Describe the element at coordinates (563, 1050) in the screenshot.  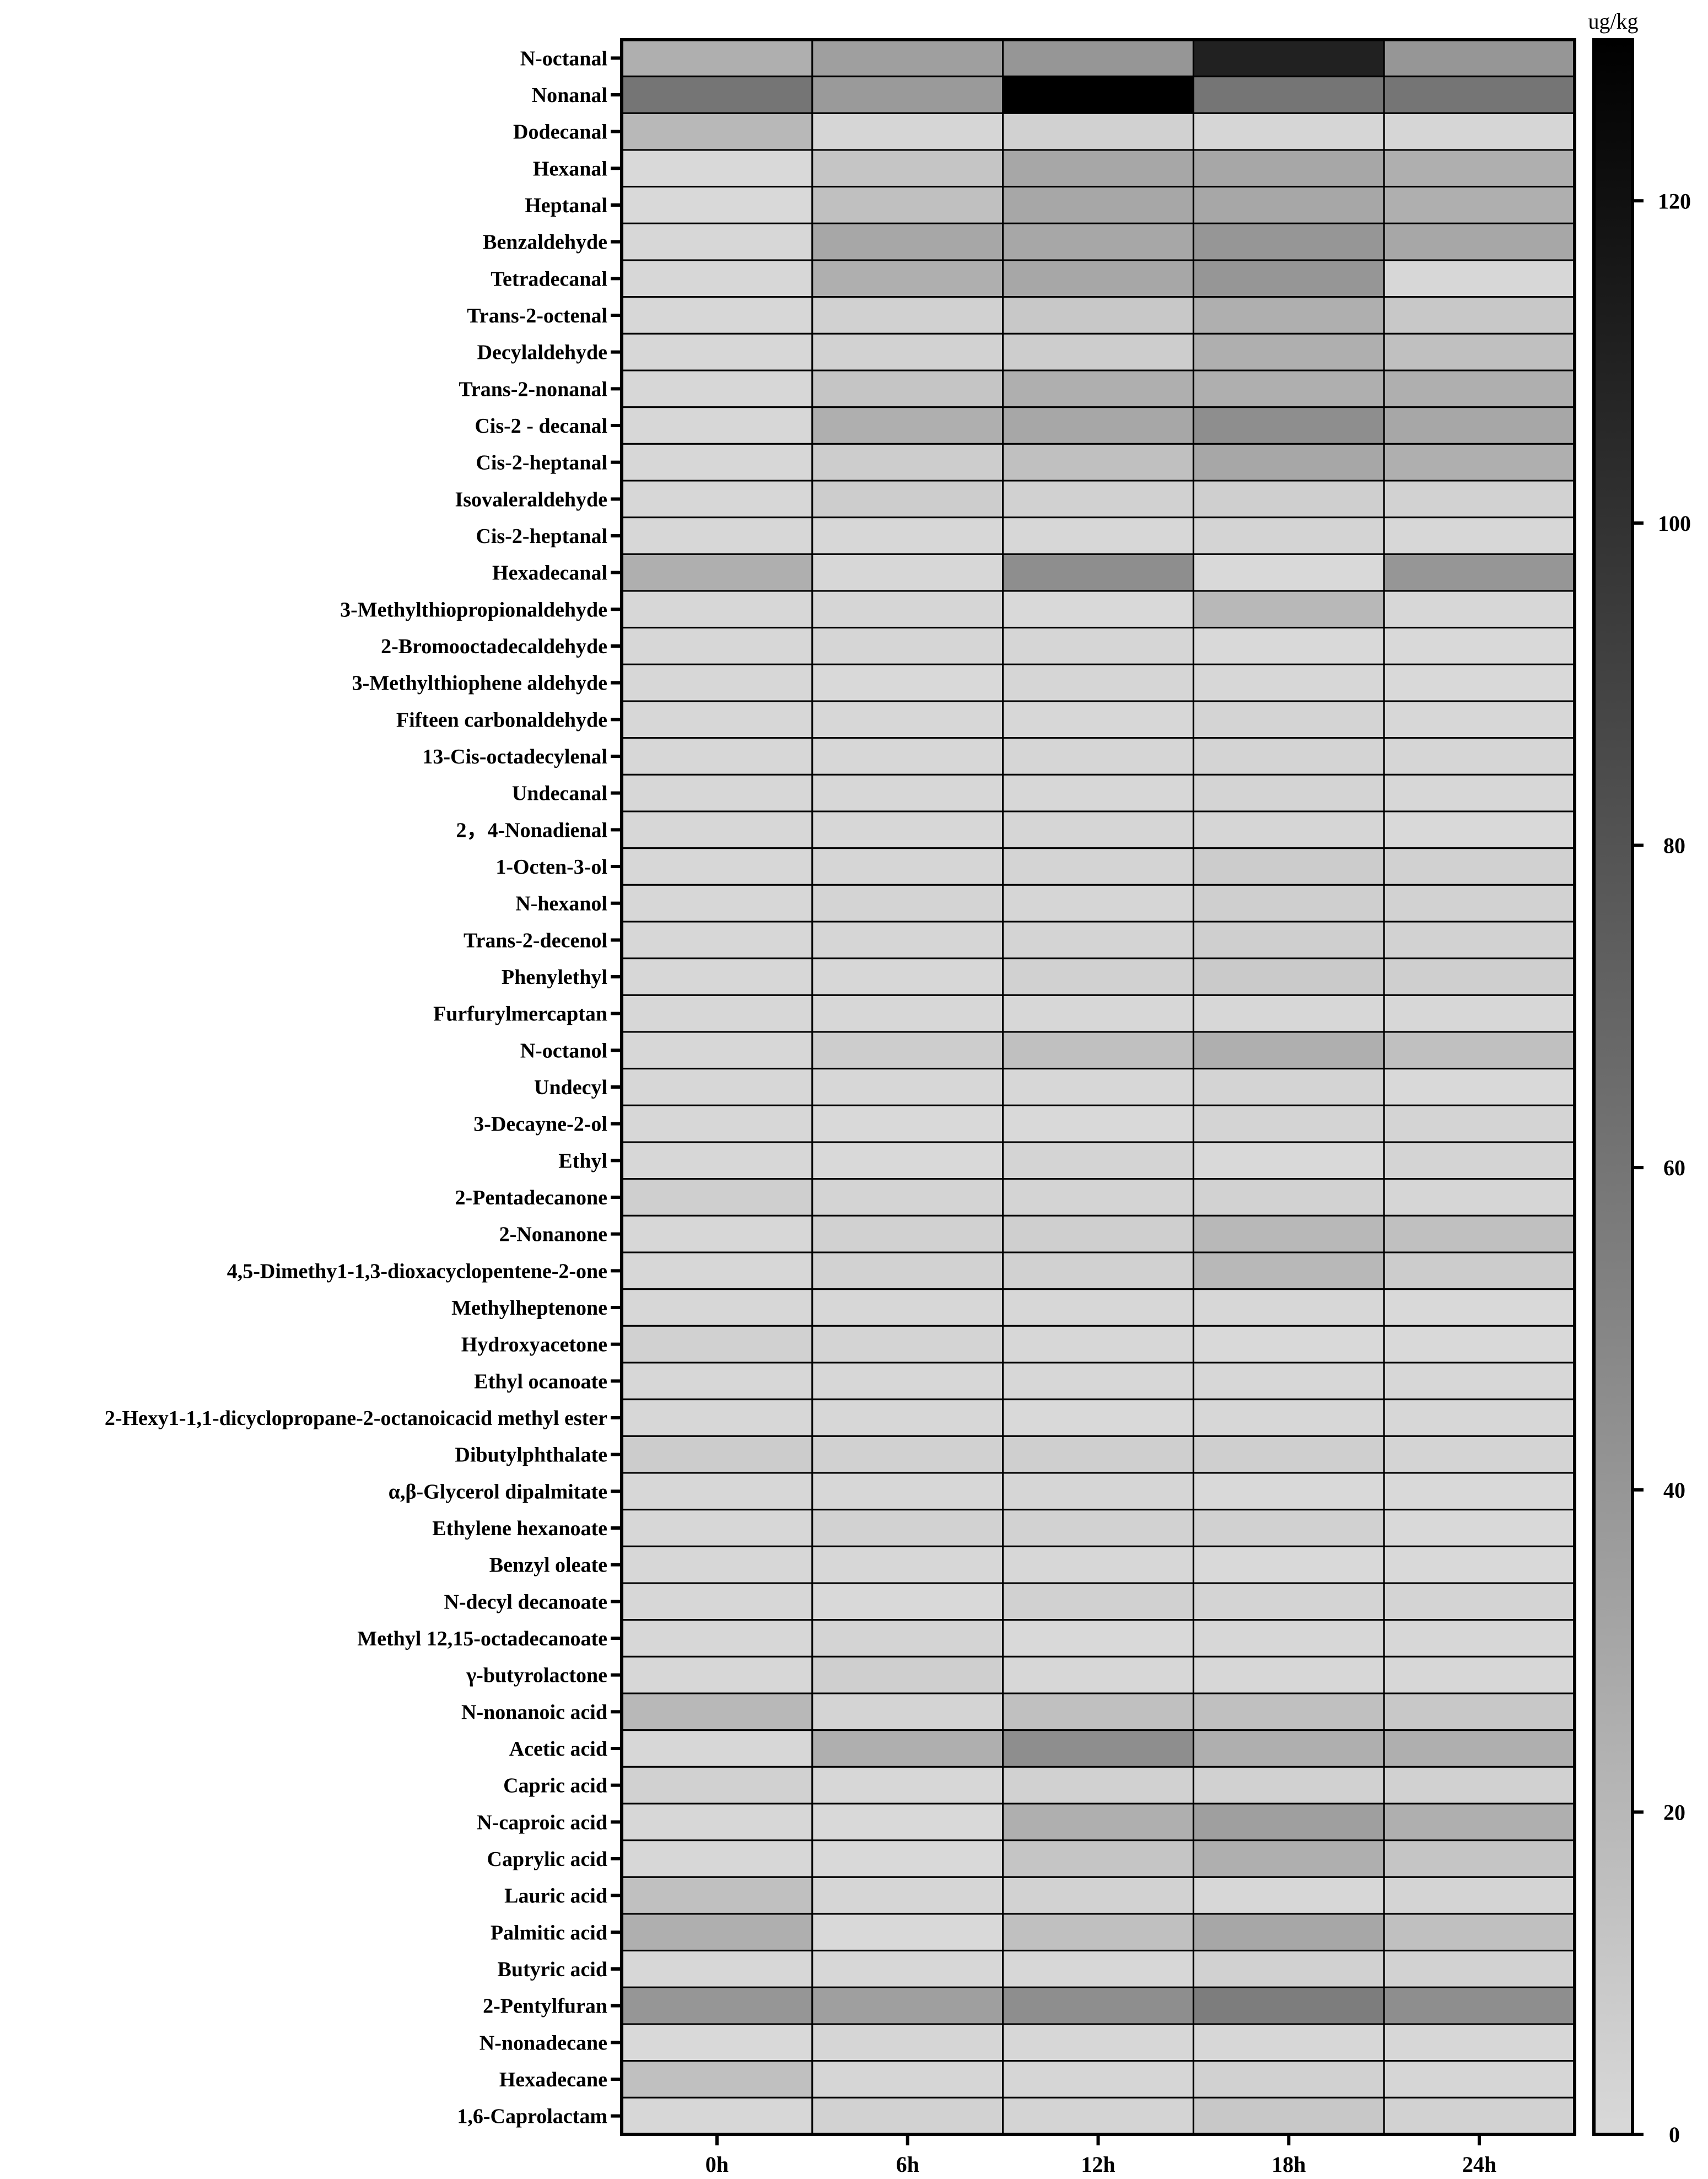
I see `y-label: N-octanol` at that location.